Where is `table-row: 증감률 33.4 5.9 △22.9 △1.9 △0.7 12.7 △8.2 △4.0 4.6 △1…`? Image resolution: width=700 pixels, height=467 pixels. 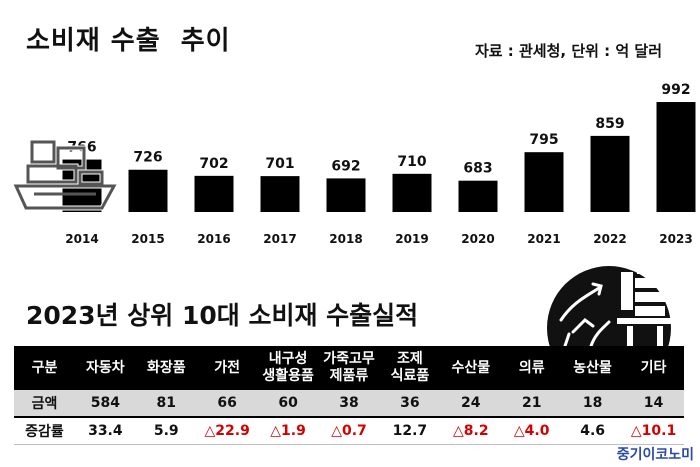 table-row: 증감률 33.4 5.9 △22.9 △1.9 △0.7 12.7 △8.2 △4.0 4.6 △1… is located at coordinates (349, 431).